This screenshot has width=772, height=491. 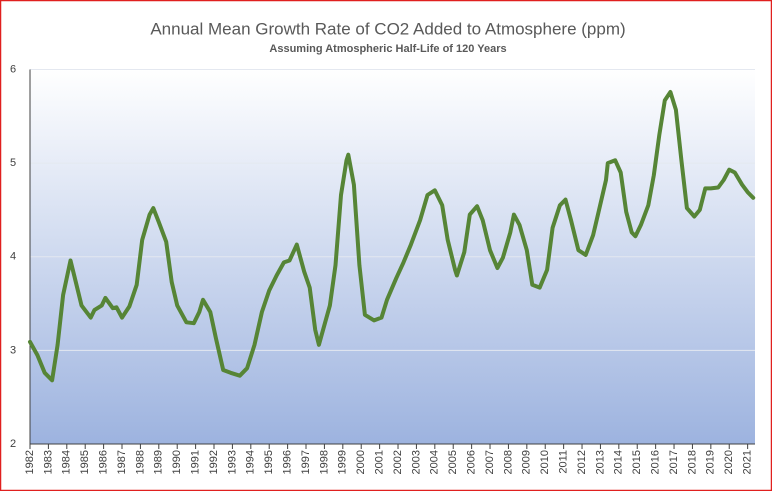 I want to click on x-tick-label: 1996, so click(x=288, y=462).